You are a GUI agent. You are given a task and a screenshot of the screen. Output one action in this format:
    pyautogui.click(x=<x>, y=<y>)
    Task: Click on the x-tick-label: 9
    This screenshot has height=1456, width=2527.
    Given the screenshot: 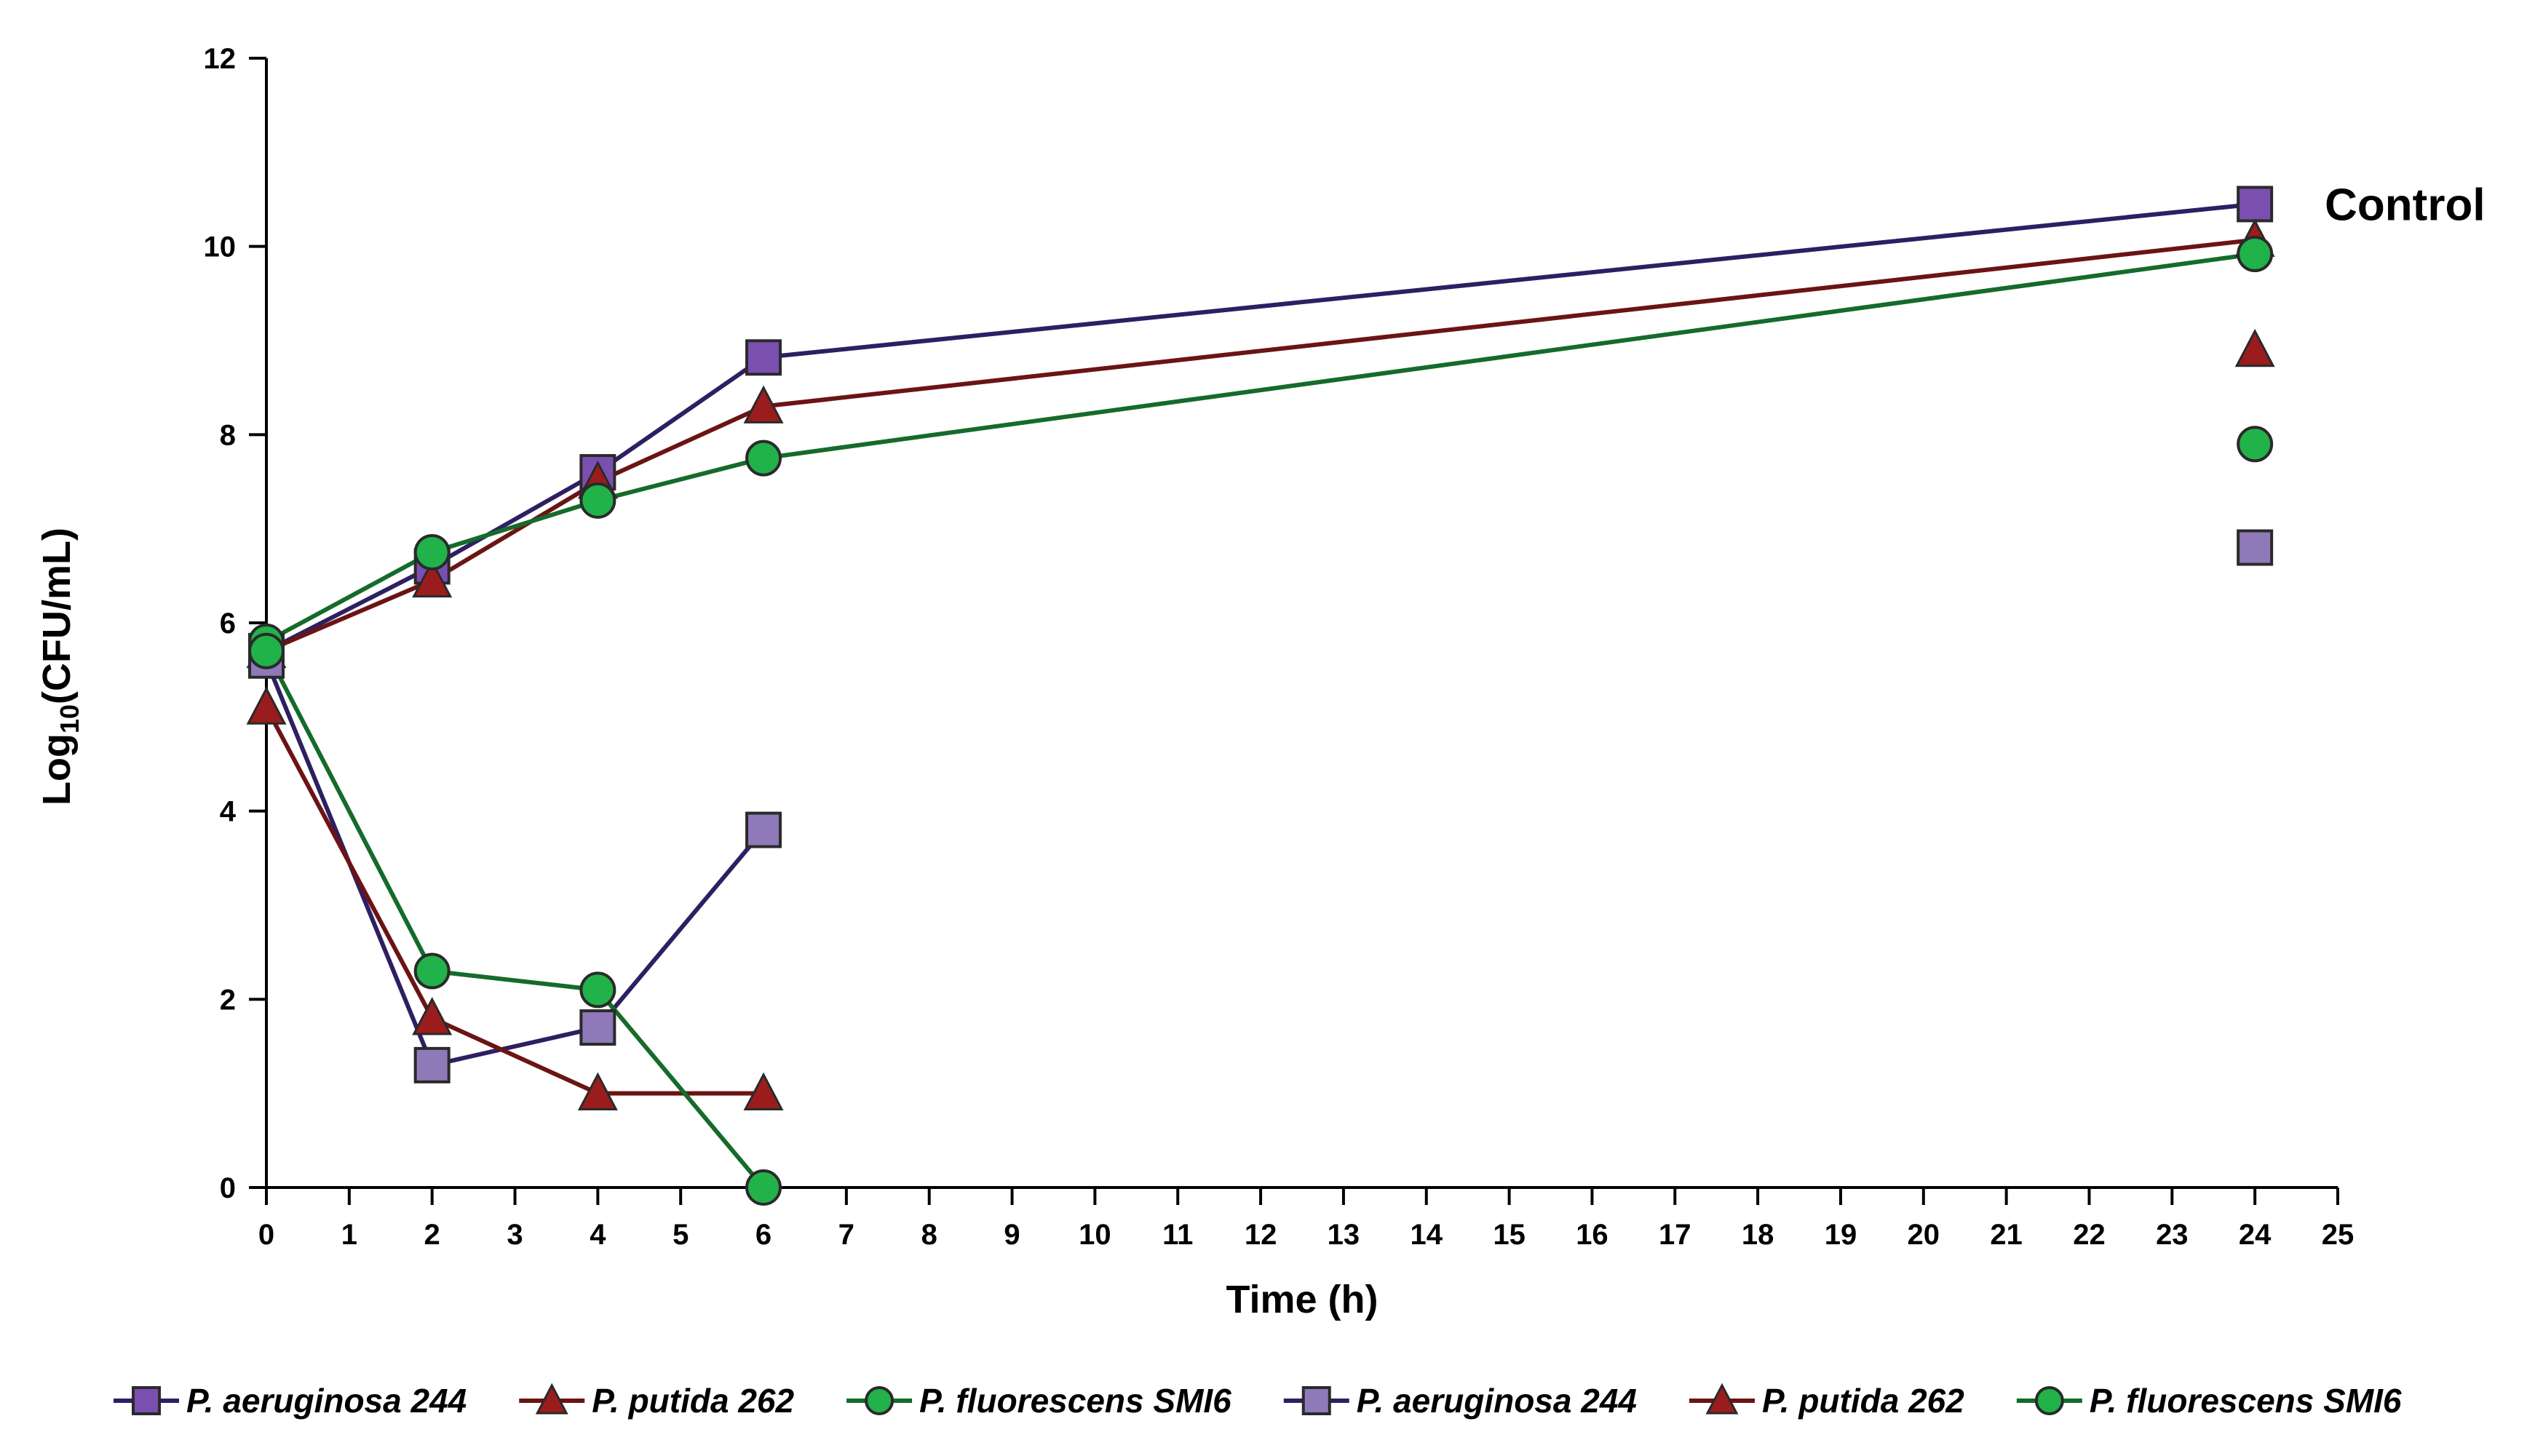 What is the action you would take?
    pyautogui.click(x=1012, y=1235)
    